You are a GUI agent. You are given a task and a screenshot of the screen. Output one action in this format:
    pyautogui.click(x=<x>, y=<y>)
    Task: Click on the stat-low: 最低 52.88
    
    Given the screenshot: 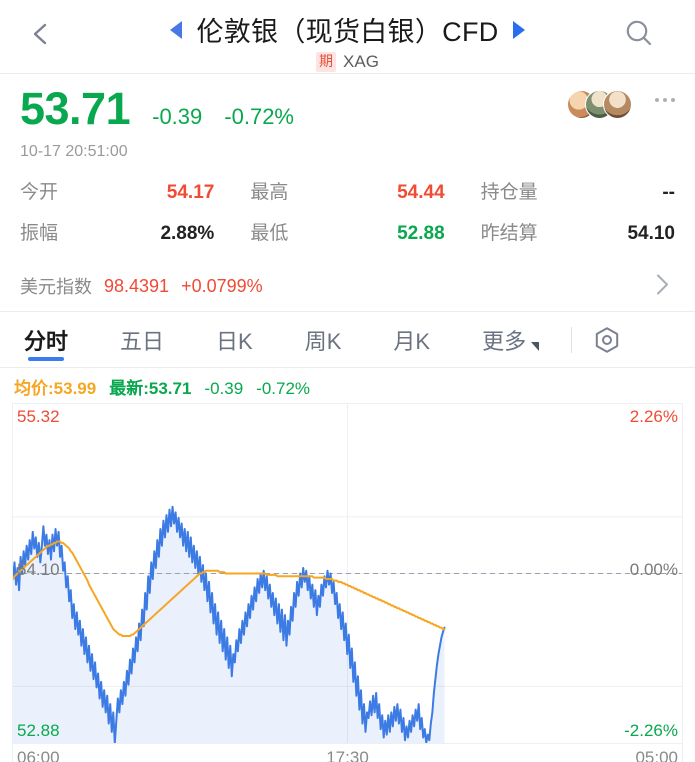 What is the action you would take?
    pyautogui.click(x=351, y=231)
    